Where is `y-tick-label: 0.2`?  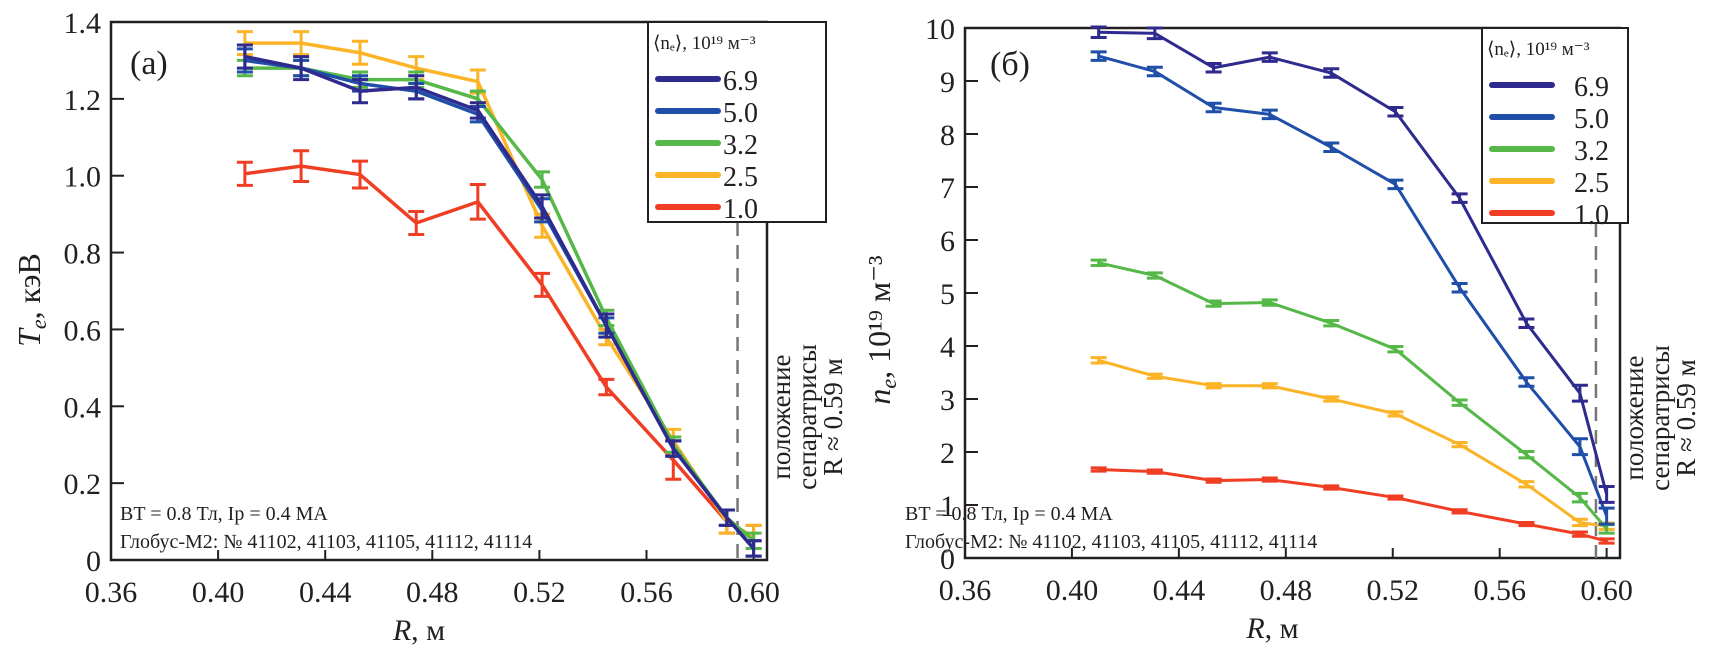 y-tick-label: 0.2 is located at coordinates (83, 484).